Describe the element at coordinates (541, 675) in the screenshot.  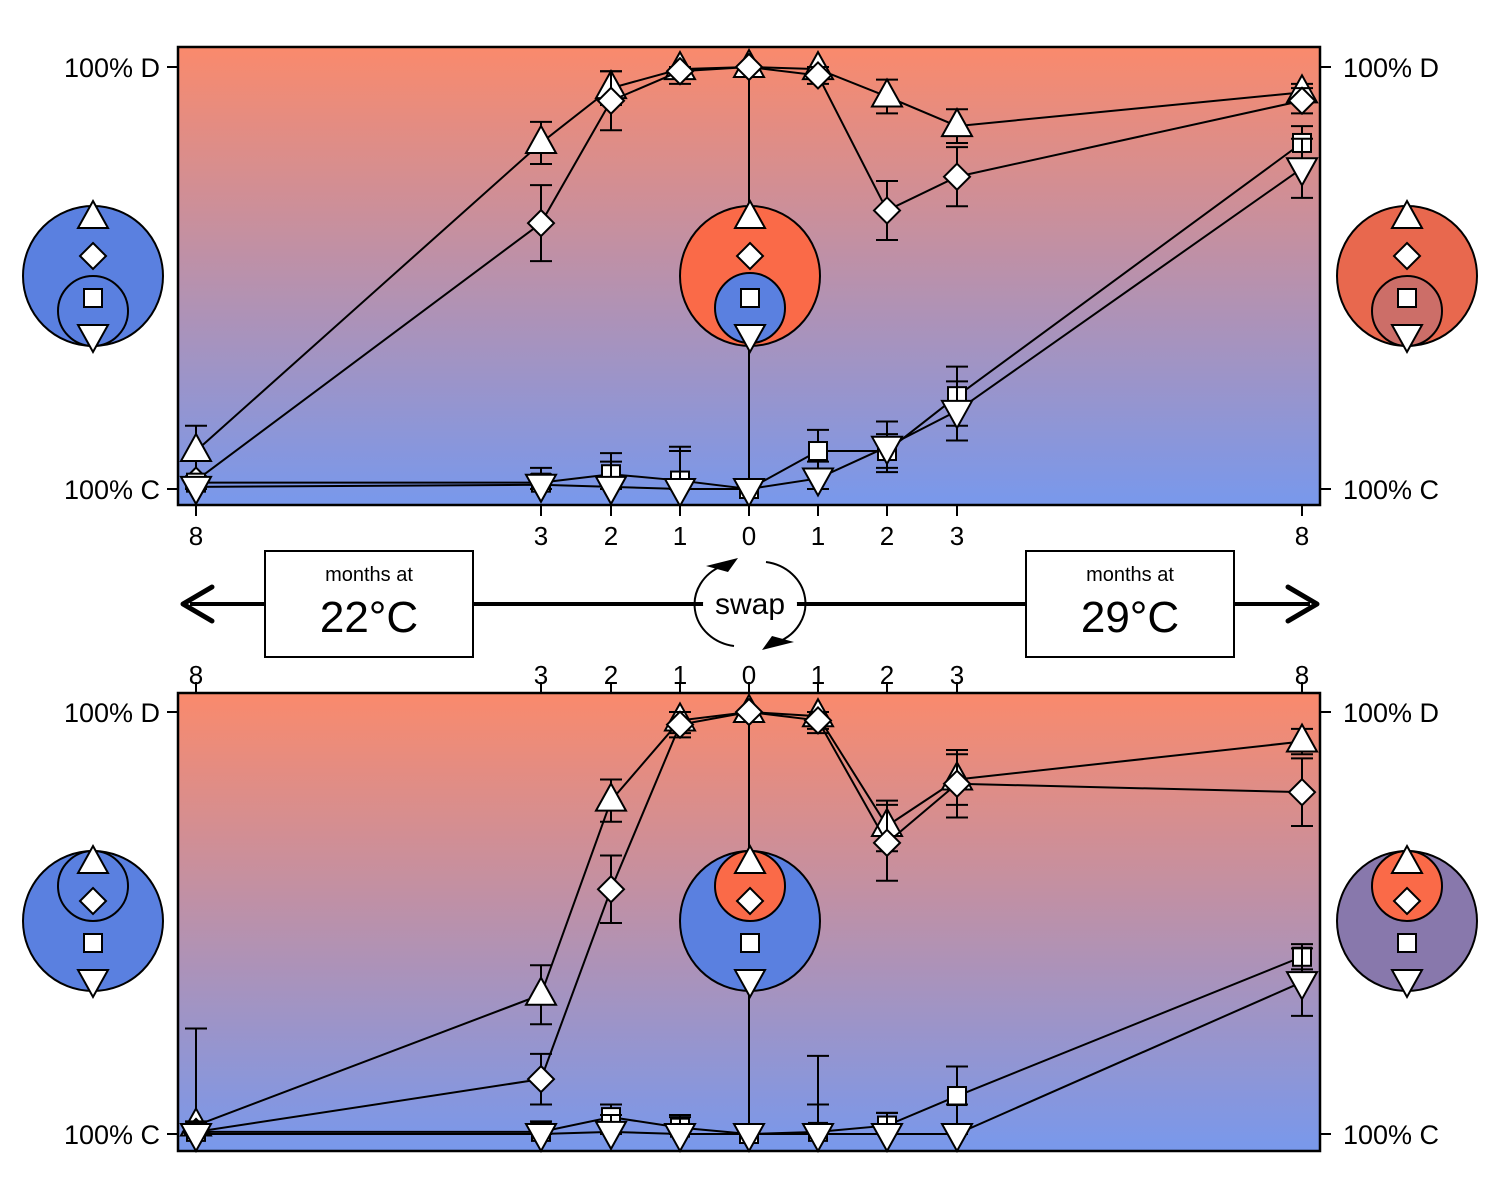
I see `bottom-x-tick-label: 3` at that location.